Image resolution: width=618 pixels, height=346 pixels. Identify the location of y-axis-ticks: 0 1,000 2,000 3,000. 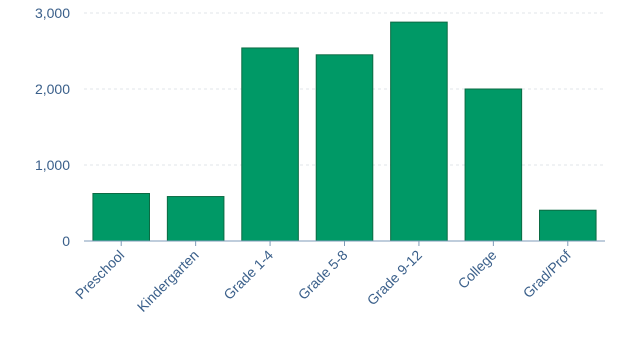
(52, 127).